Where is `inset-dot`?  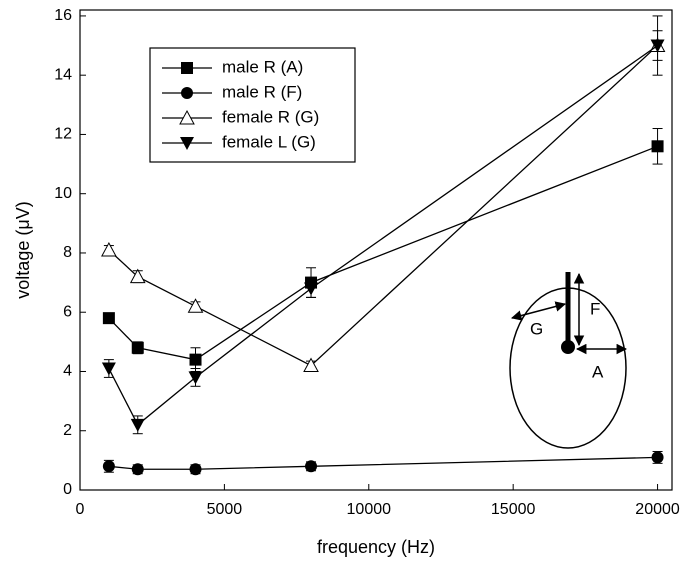 inset-dot is located at coordinates (568, 347).